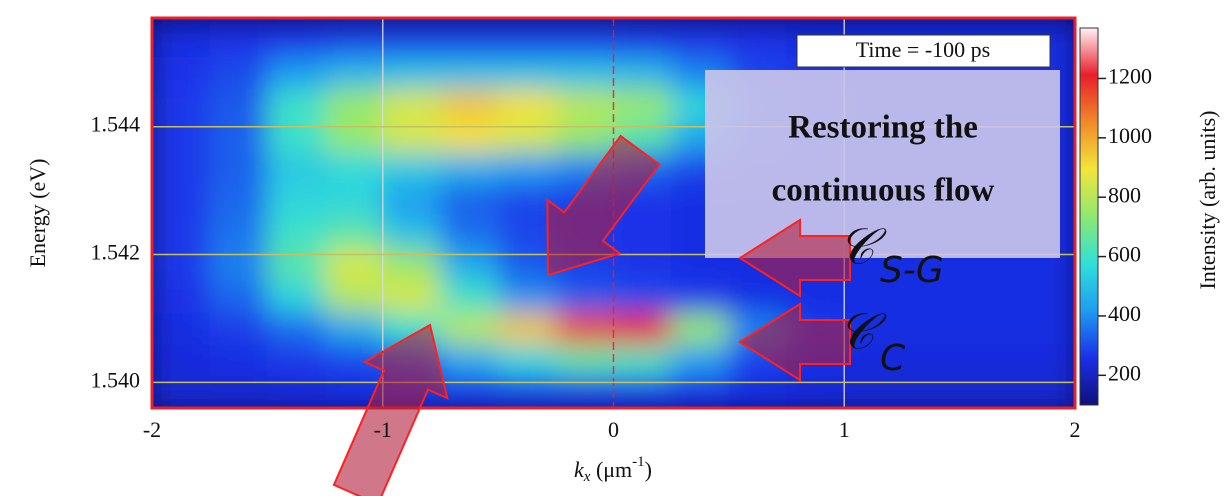 This screenshot has width=1227, height=496. What do you see at coordinates (587, 477) in the screenshot?
I see `x-axis-title-part: x` at bounding box center [587, 477].